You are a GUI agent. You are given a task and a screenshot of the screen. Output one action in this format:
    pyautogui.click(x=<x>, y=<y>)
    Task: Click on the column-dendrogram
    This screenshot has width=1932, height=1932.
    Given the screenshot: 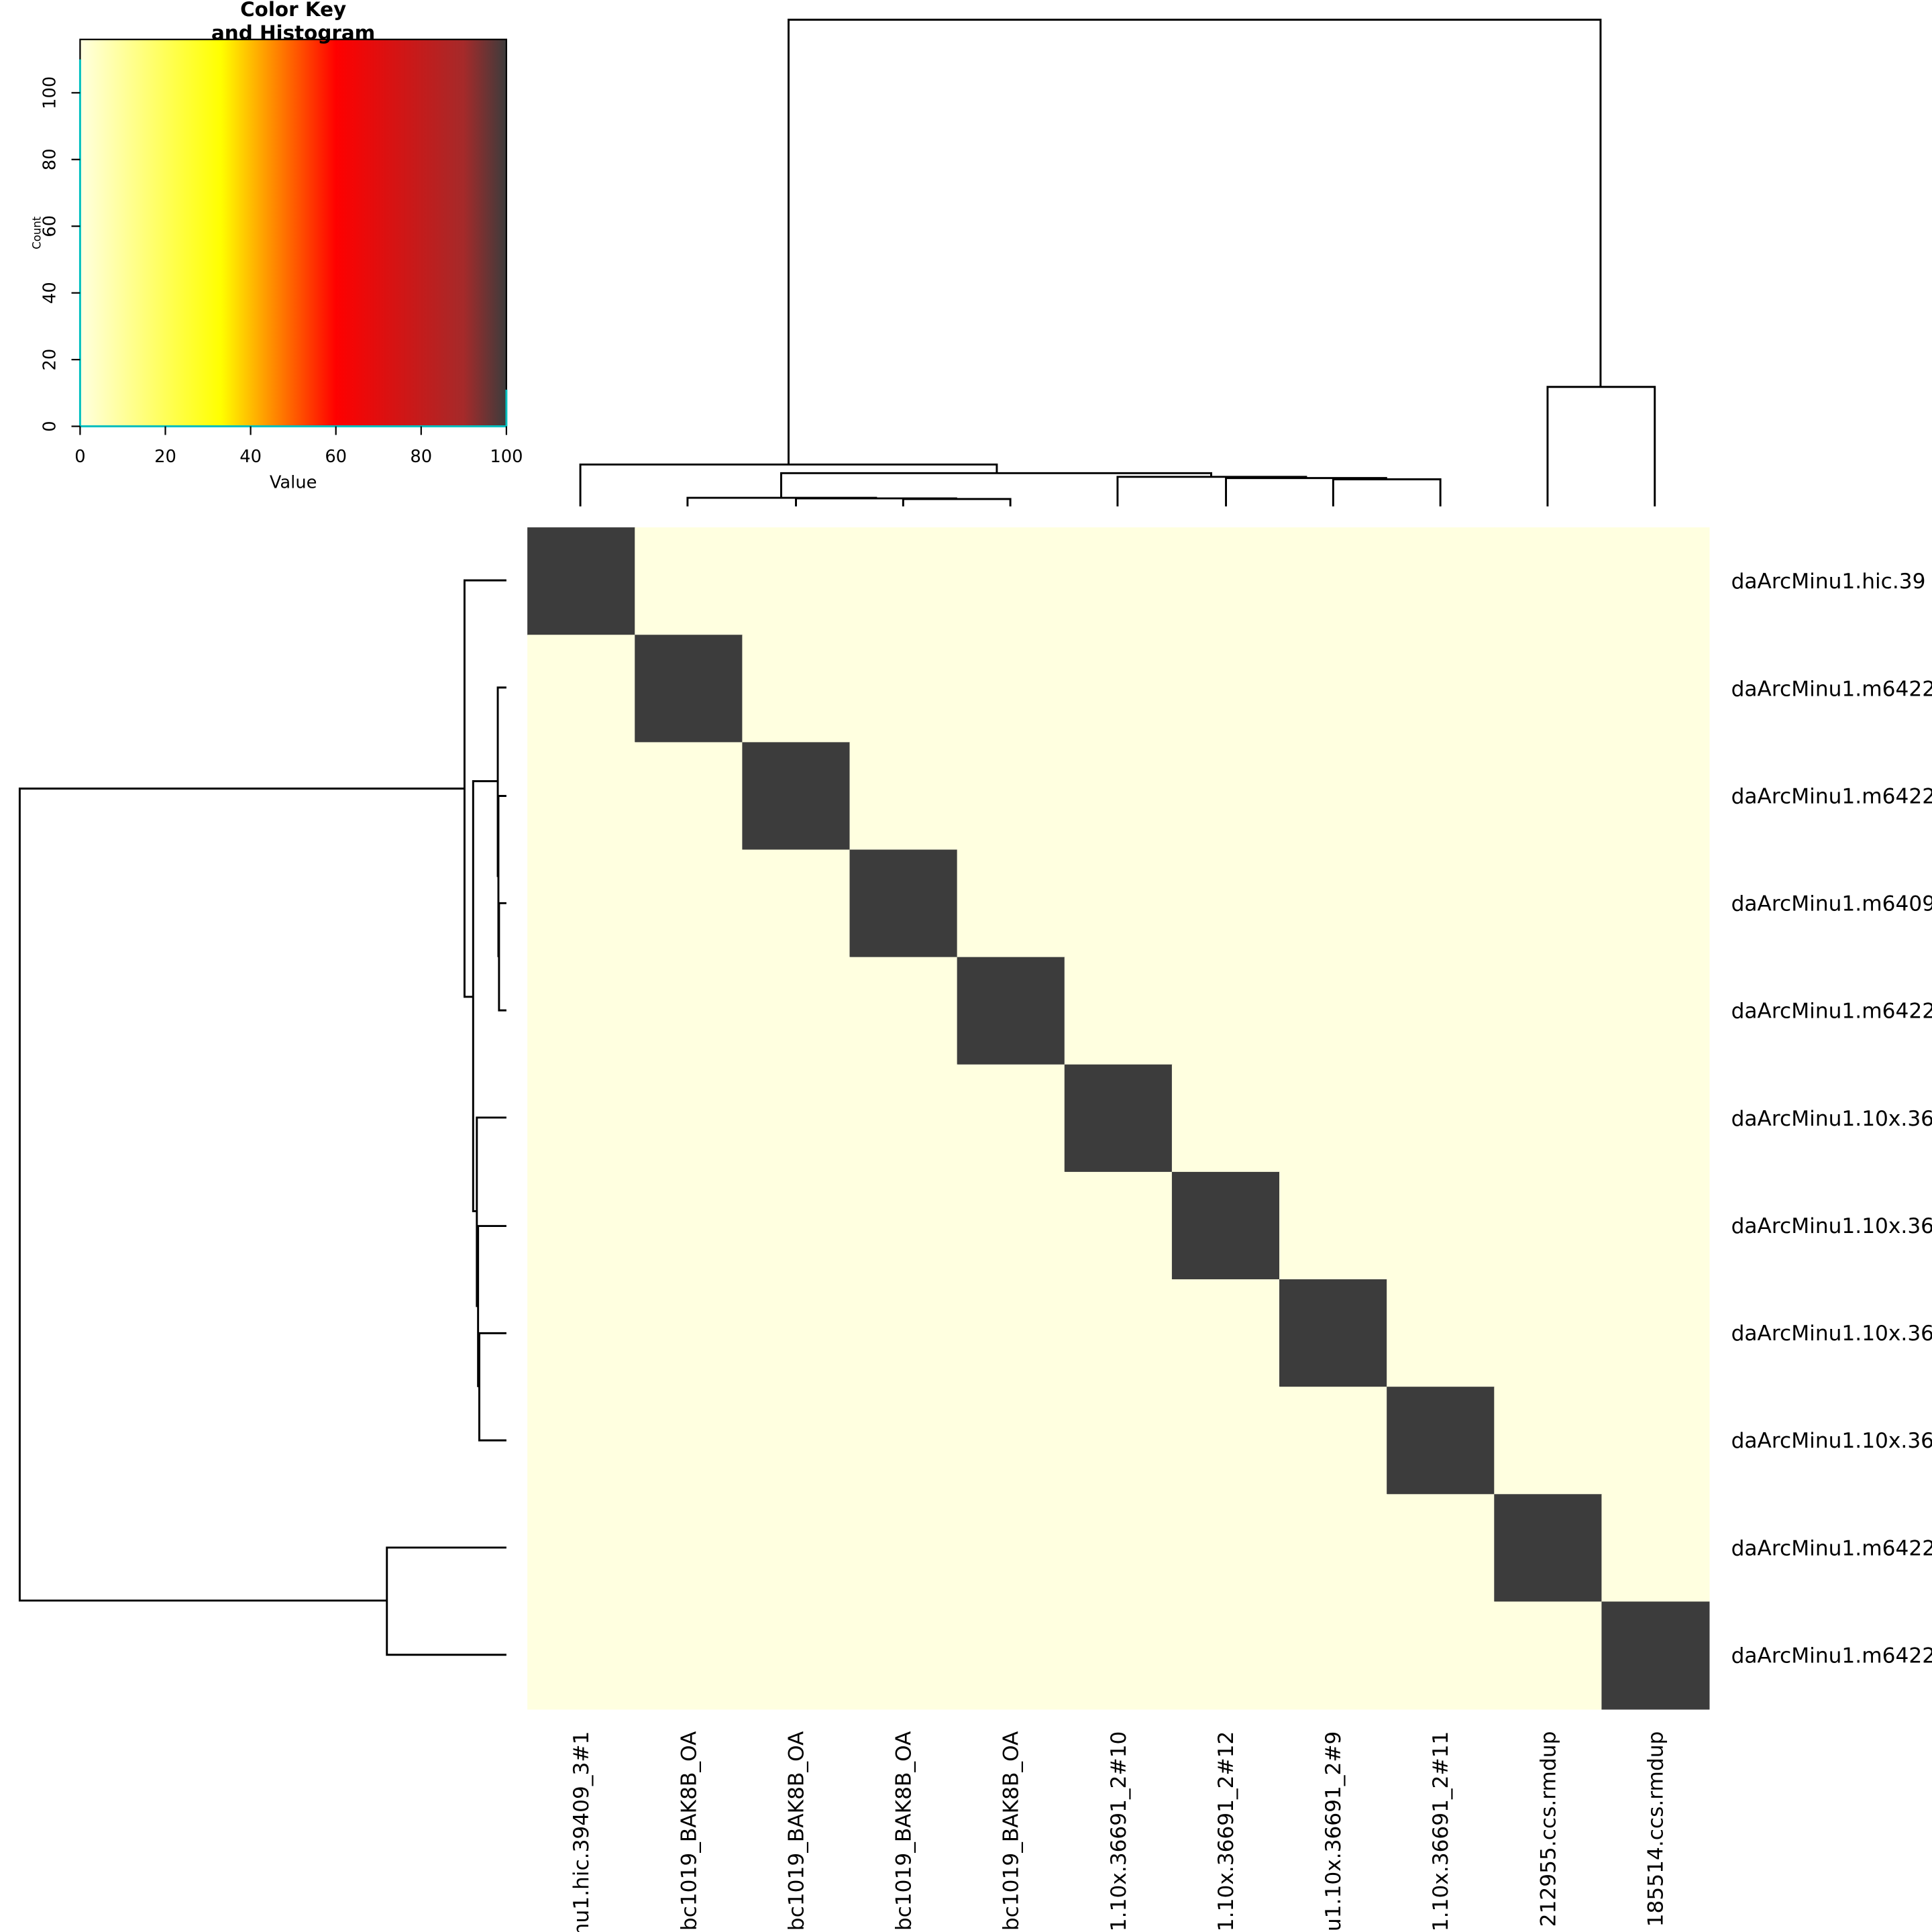 What is the action you would take?
    pyautogui.click(x=1117, y=262)
    